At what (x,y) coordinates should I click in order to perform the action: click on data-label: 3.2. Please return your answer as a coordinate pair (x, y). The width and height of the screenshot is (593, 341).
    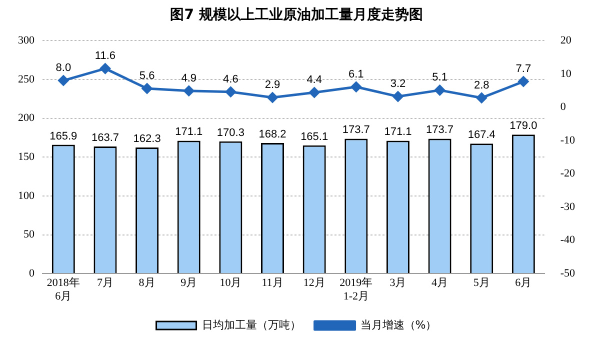
    Looking at the image, I should click on (398, 84).